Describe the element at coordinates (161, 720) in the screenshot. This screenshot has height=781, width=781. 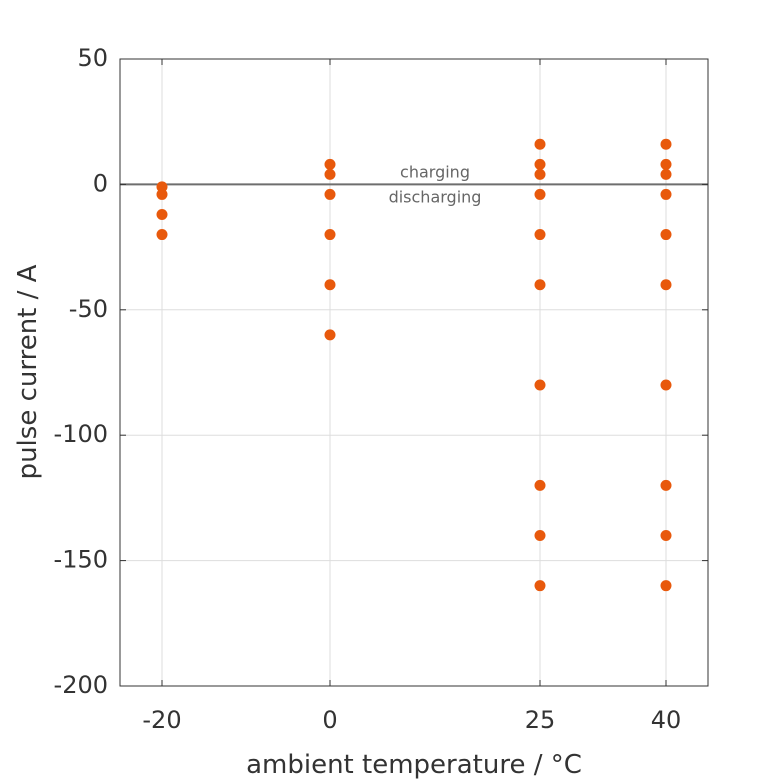
I see `x-tick-label: -20` at that location.